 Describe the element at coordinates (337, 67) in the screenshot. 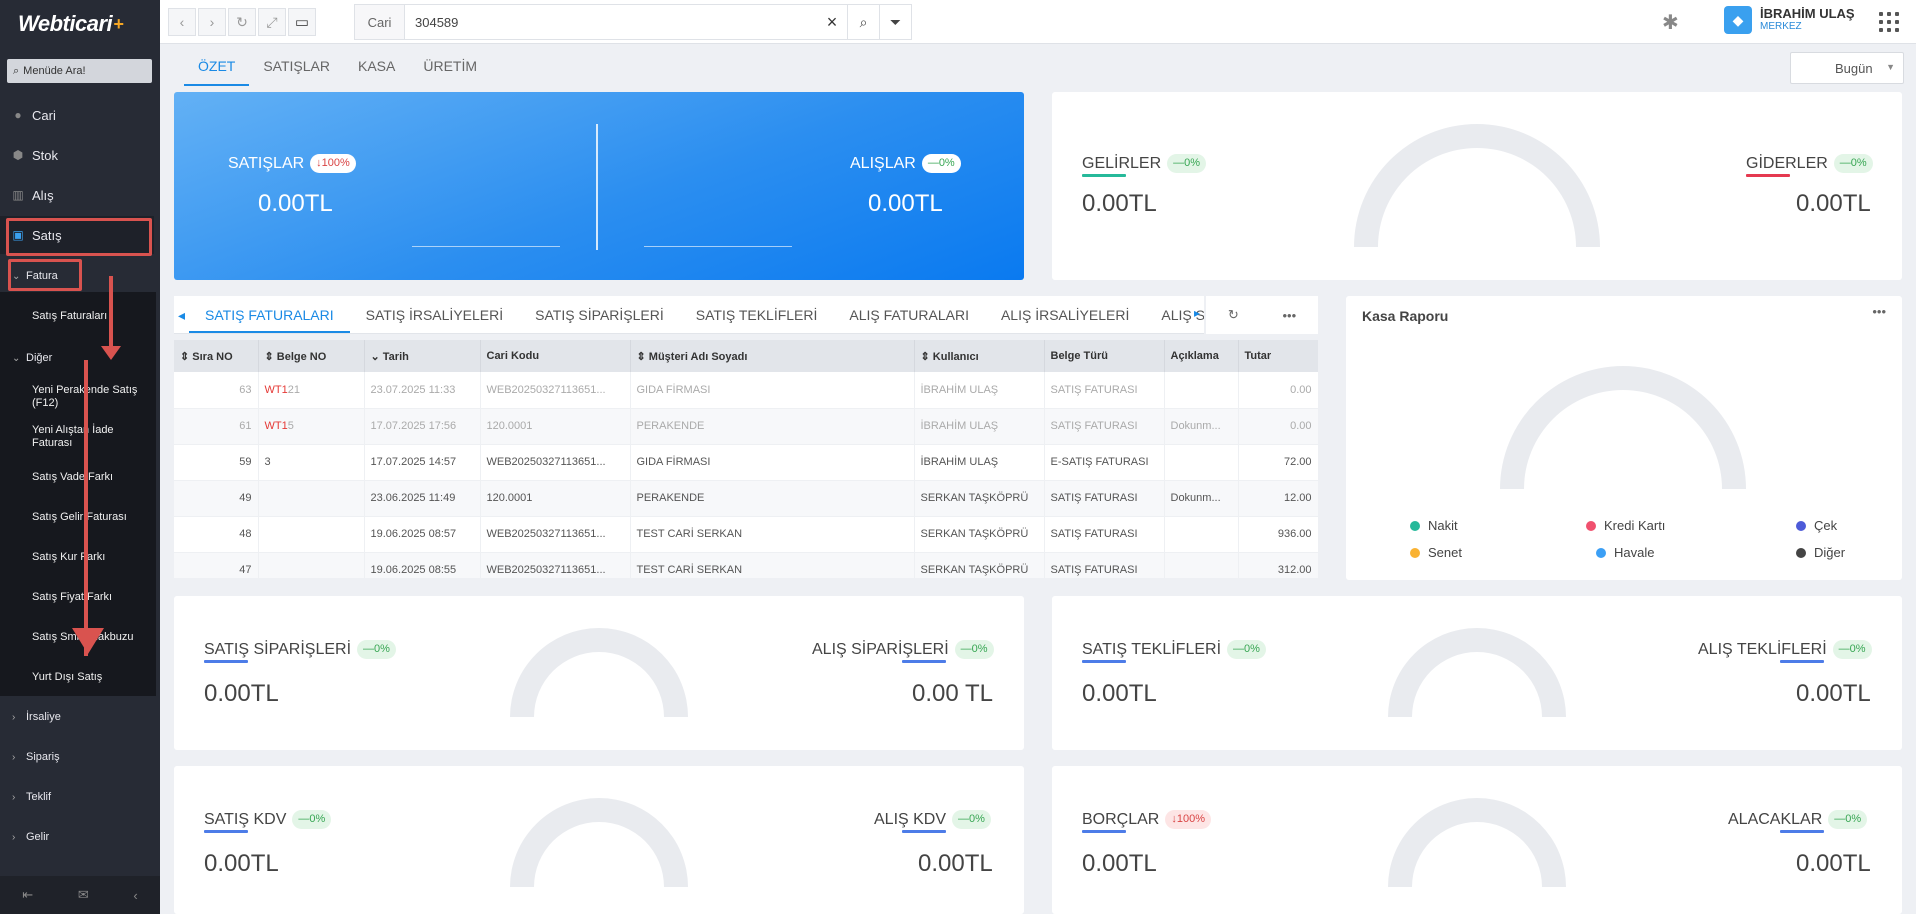

I see `page-tabs: ÖZET SATIŞLAR KASA ÜRETİM` at that location.